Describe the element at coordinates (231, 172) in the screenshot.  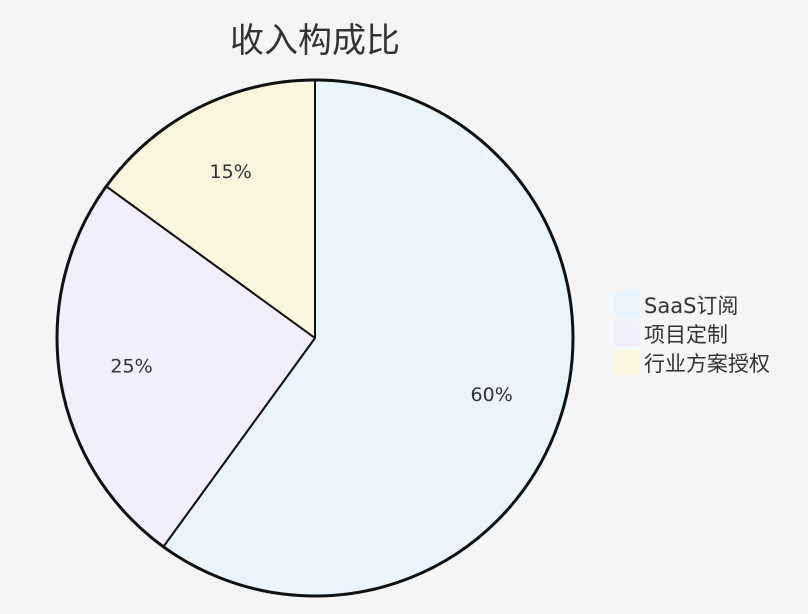
I see `slice-value-label: 15%` at that location.